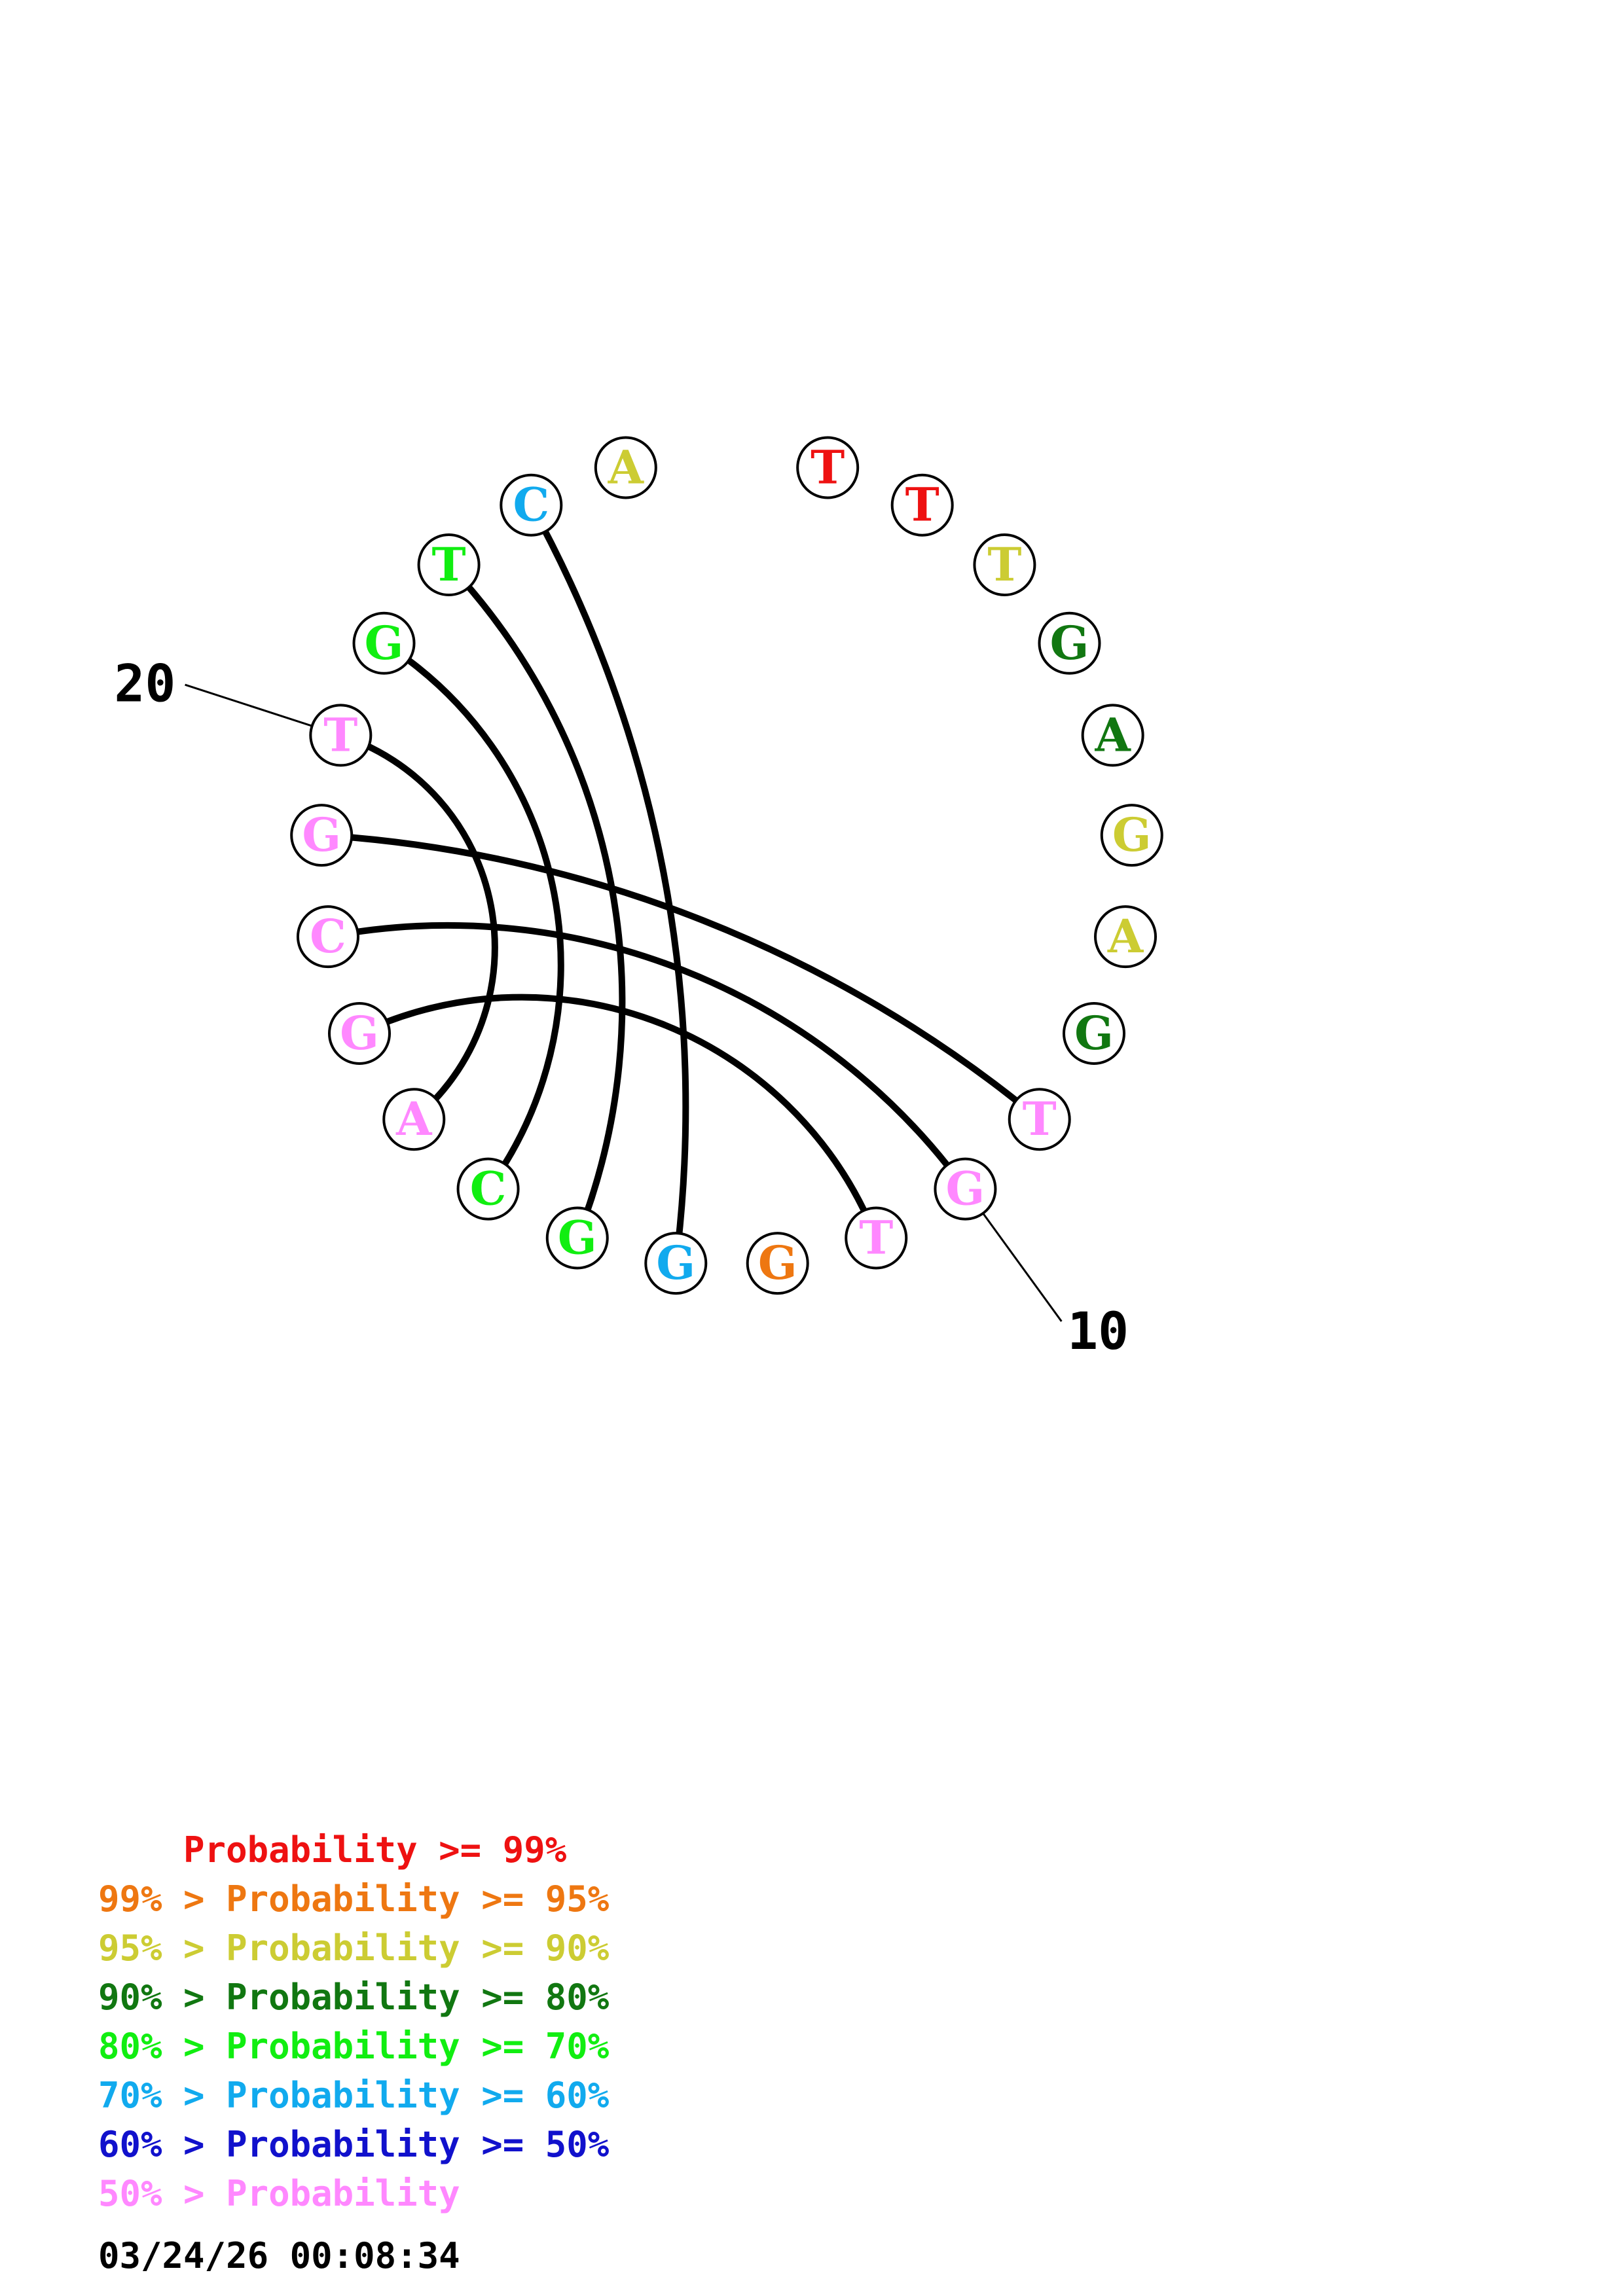 This screenshot has height=2296, width=1623. Describe the element at coordinates (354, 2144) in the screenshot. I see `legend-line-7: 60% > Probability >= 50%` at that location.